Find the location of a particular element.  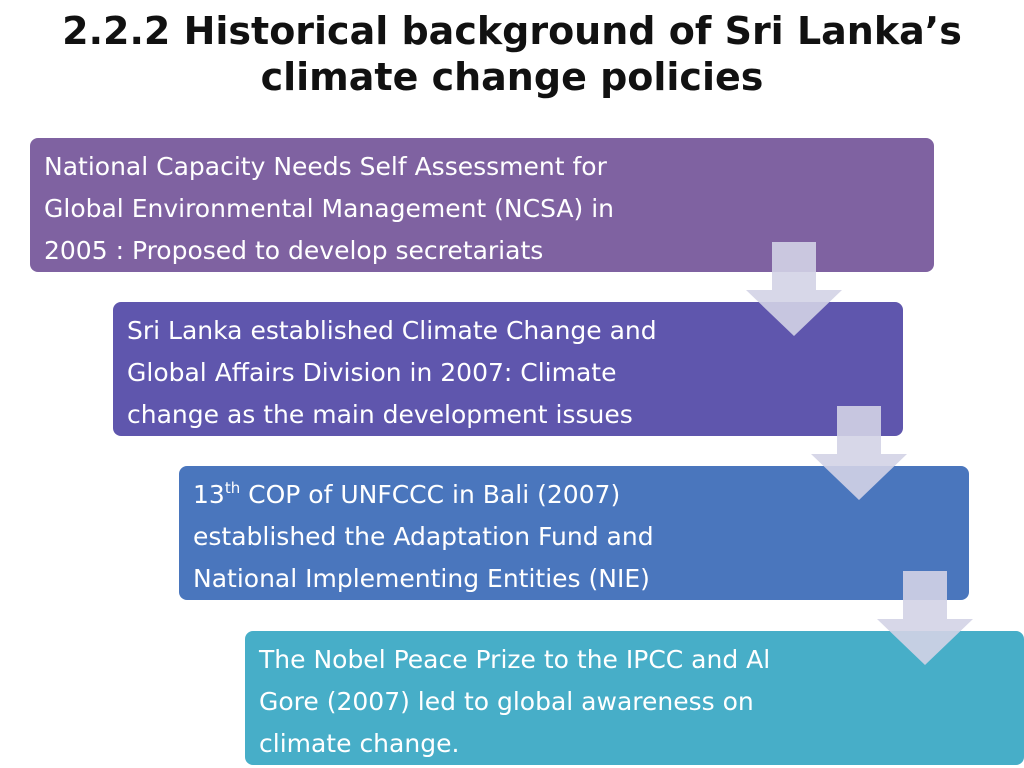

cop-number: 13 is located at coordinates (209, 494).